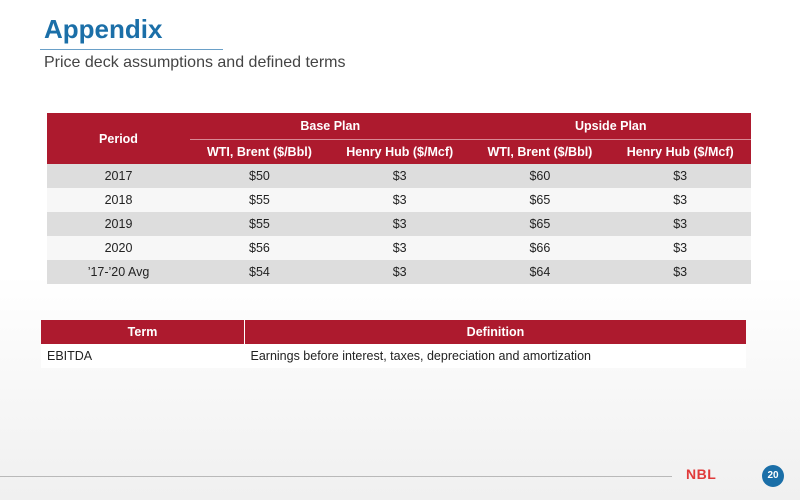 Image resolution: width=800 pixels, height=500 pixels. What do you see at coordinates (259, 151) in the screenshot?
I see `subheader-base-wti: WTI, Brent ($/Bbl)` at bounding box center [259, 151].